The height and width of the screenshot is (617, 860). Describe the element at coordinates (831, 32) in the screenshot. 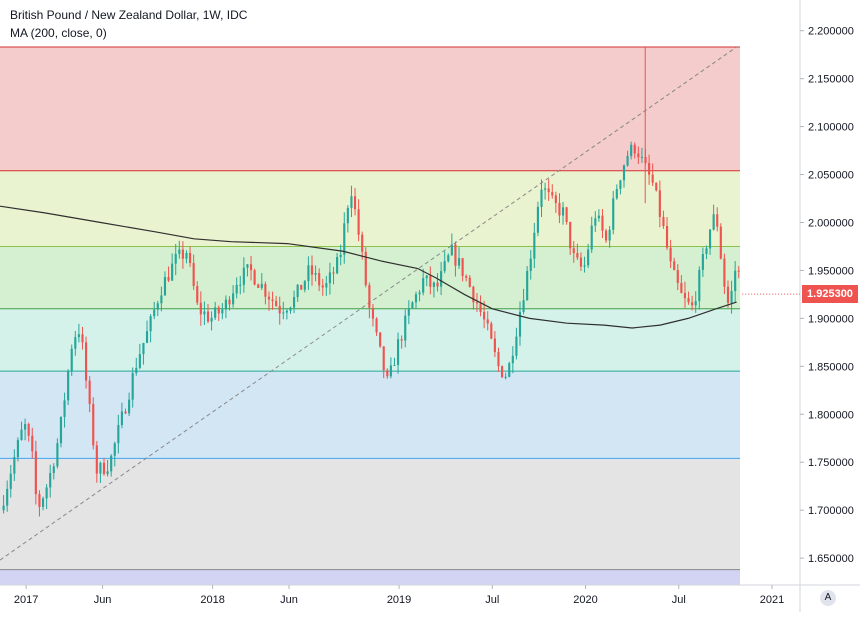

I see `y-tick-label: 2.200000` at that location.